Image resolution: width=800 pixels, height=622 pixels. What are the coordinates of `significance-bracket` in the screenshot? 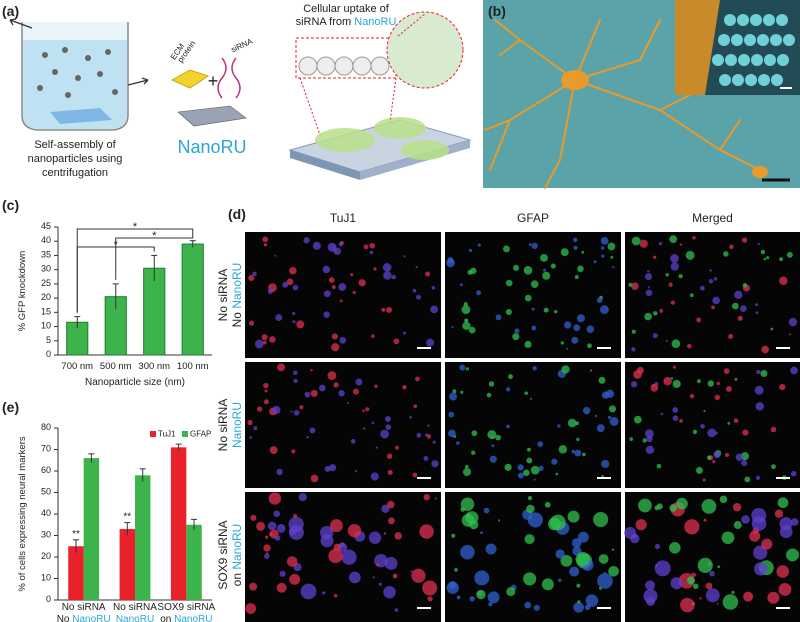 It's located at (115, 279).